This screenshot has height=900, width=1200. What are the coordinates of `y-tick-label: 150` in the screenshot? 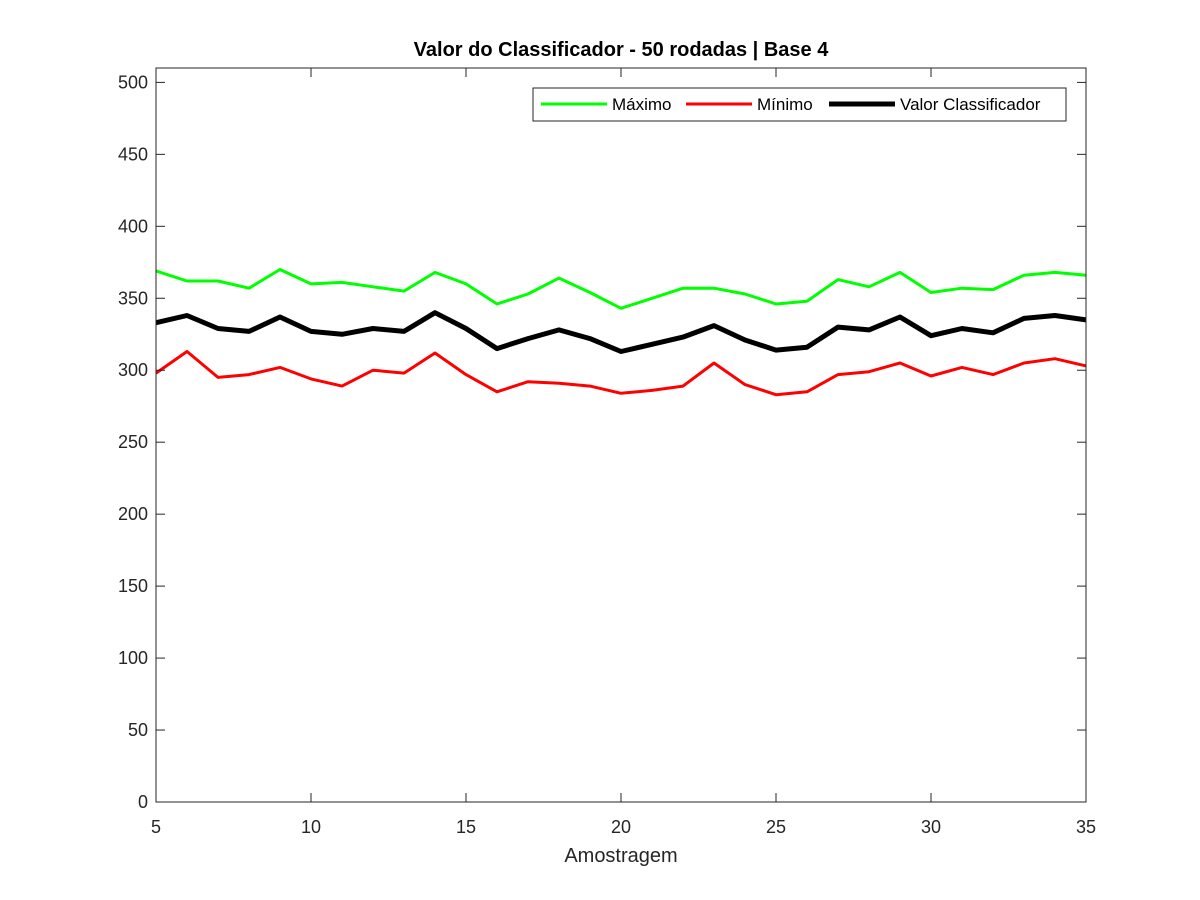 It's located at (133, 586).